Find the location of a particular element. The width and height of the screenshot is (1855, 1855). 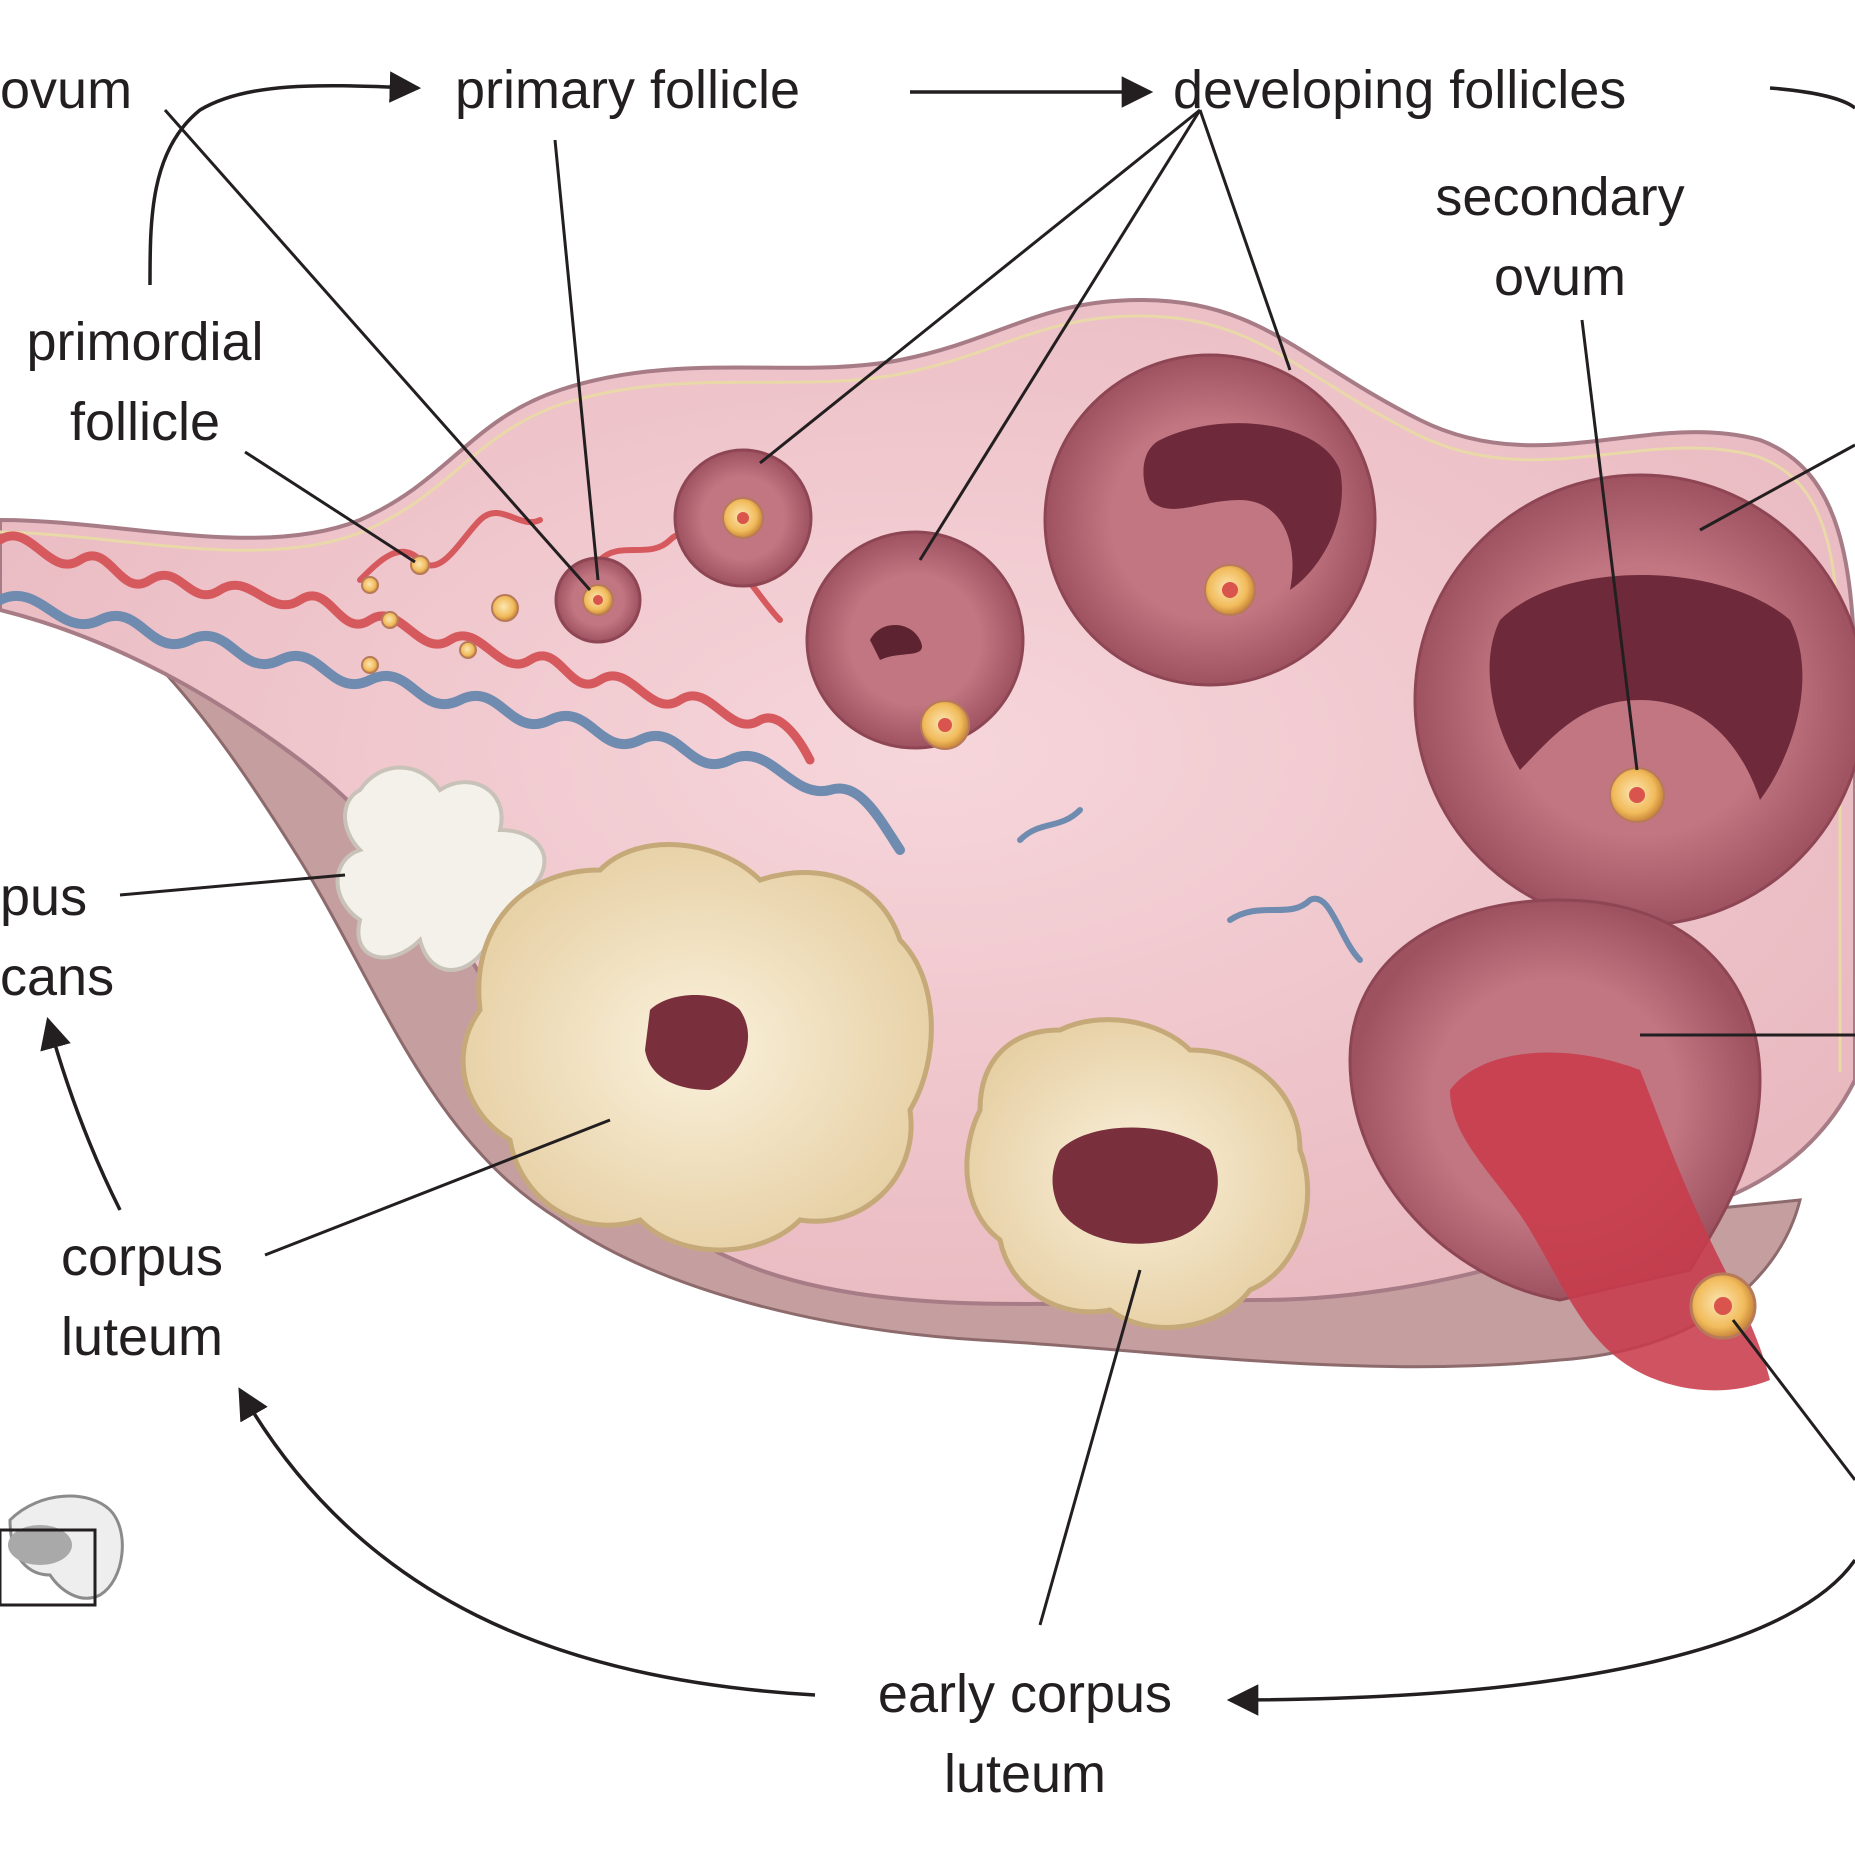

label-secondary-ovum-line2: ovum is located at coordinates (1560, 277).